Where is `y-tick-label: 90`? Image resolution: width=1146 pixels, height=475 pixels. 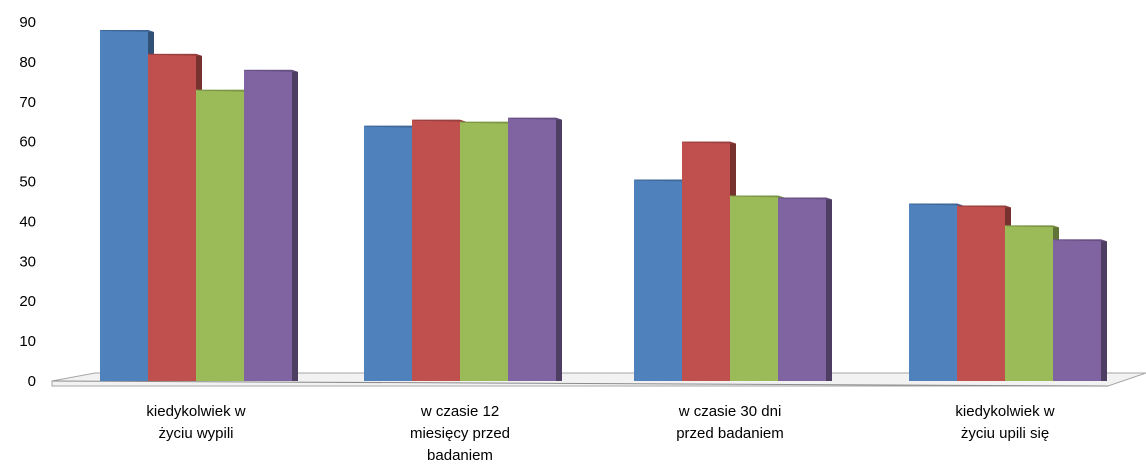
y-tick-label: 90 is located at coordinates (27, 22).